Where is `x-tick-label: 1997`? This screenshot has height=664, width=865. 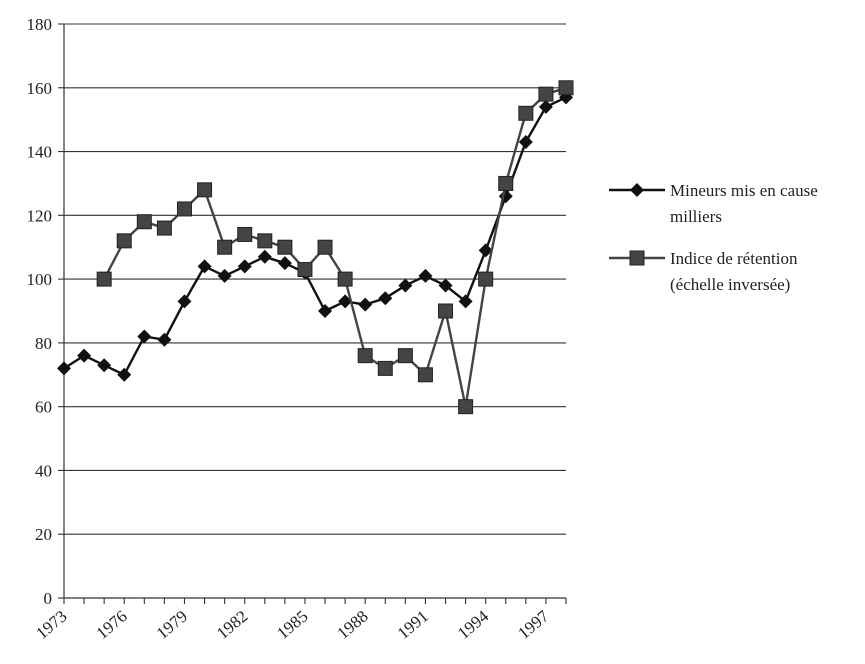
x-tick-label: 1997 is located at coordinates (533, 624).